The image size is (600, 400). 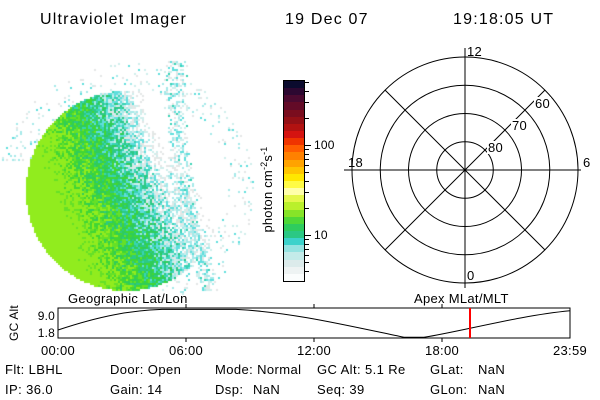 What do you see at coordinates (447, 369) in the screenshot?
I see `status-glat-label: GLat:` at bounding box center [447, 369].